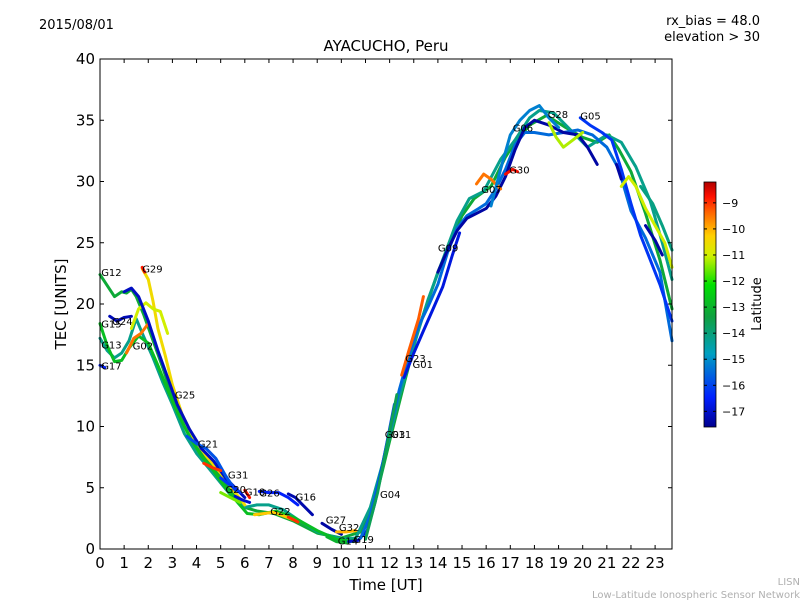  Describe the element at coordinates (655, 563) in the screenshot. I see `x-tick-label: 23` at that location.